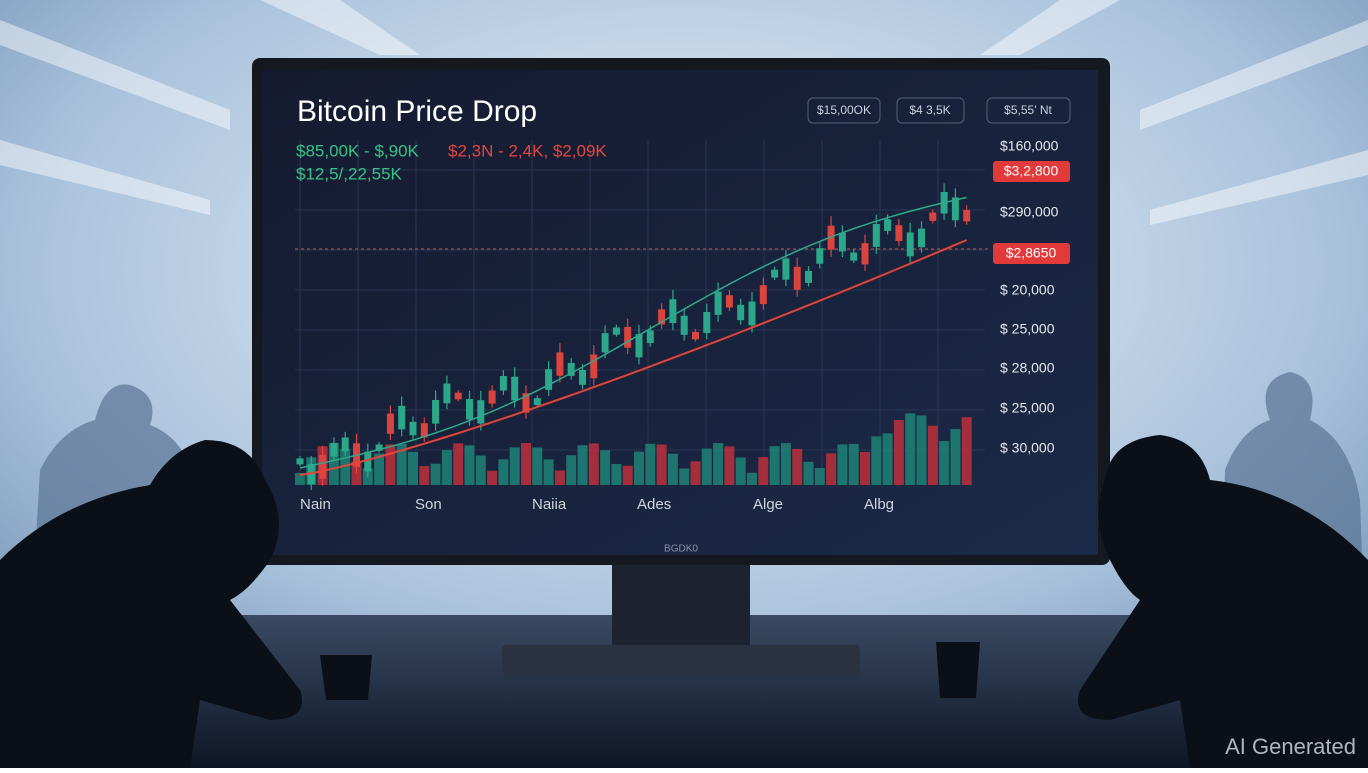 This screenshot has height=773, width=1368. Describe the element at coordinates (768, 504) in the screenshot. I see `time-label: Alge` at that location.